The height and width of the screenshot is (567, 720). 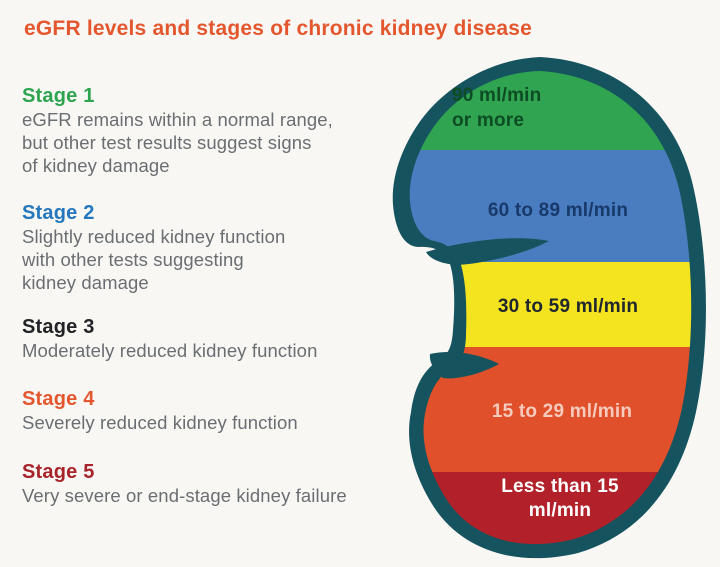 What do you see at coordinates (464, 365) in the screenshot?
I see `hilum-lower-cusp` at bounding box center [464, 365].